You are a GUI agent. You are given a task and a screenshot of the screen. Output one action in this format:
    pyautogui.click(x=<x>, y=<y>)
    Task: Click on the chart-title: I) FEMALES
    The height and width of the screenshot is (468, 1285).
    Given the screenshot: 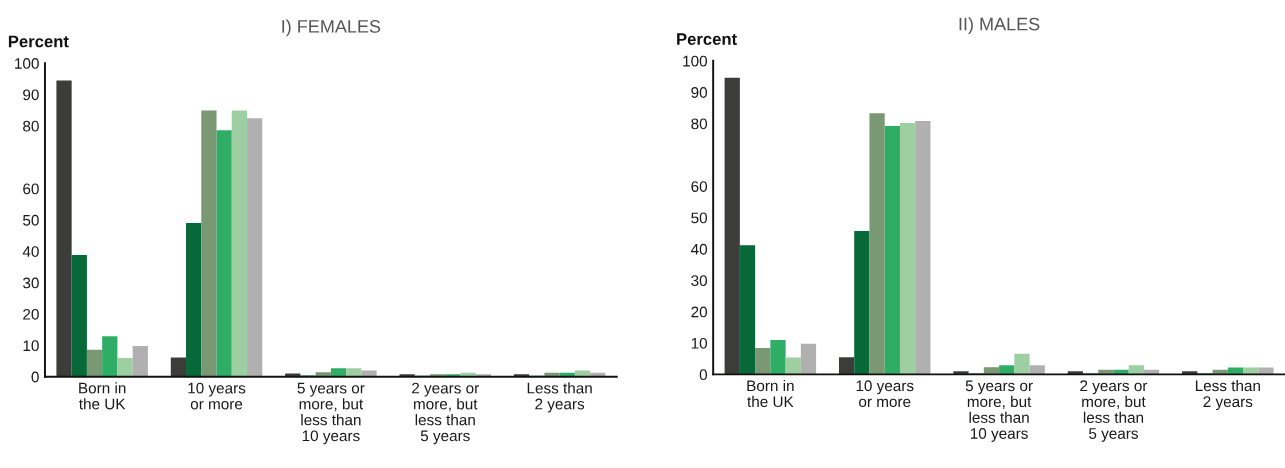 What is the action you would take?
    pyautogui.click(x=331, y=28)
    